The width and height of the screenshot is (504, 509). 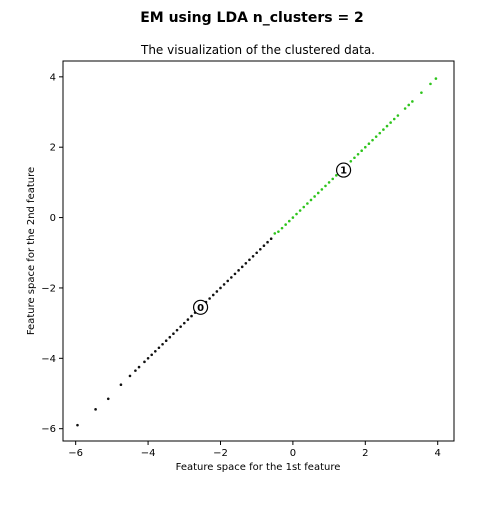 I want to click on x-tick-label: −4, so click(x=148, y=453).